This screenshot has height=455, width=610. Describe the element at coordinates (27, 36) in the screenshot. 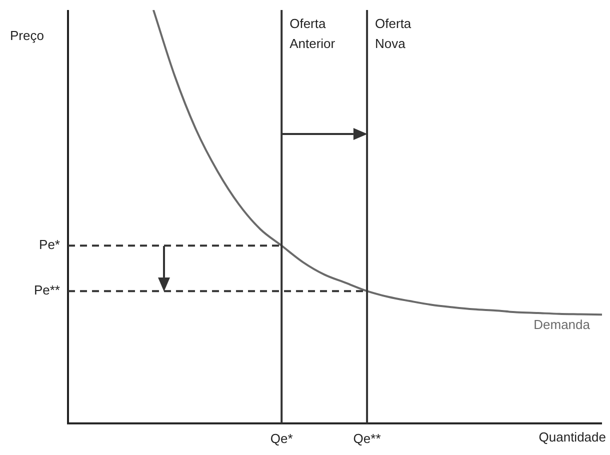

I see `y-axis-title: Preço` at that location.